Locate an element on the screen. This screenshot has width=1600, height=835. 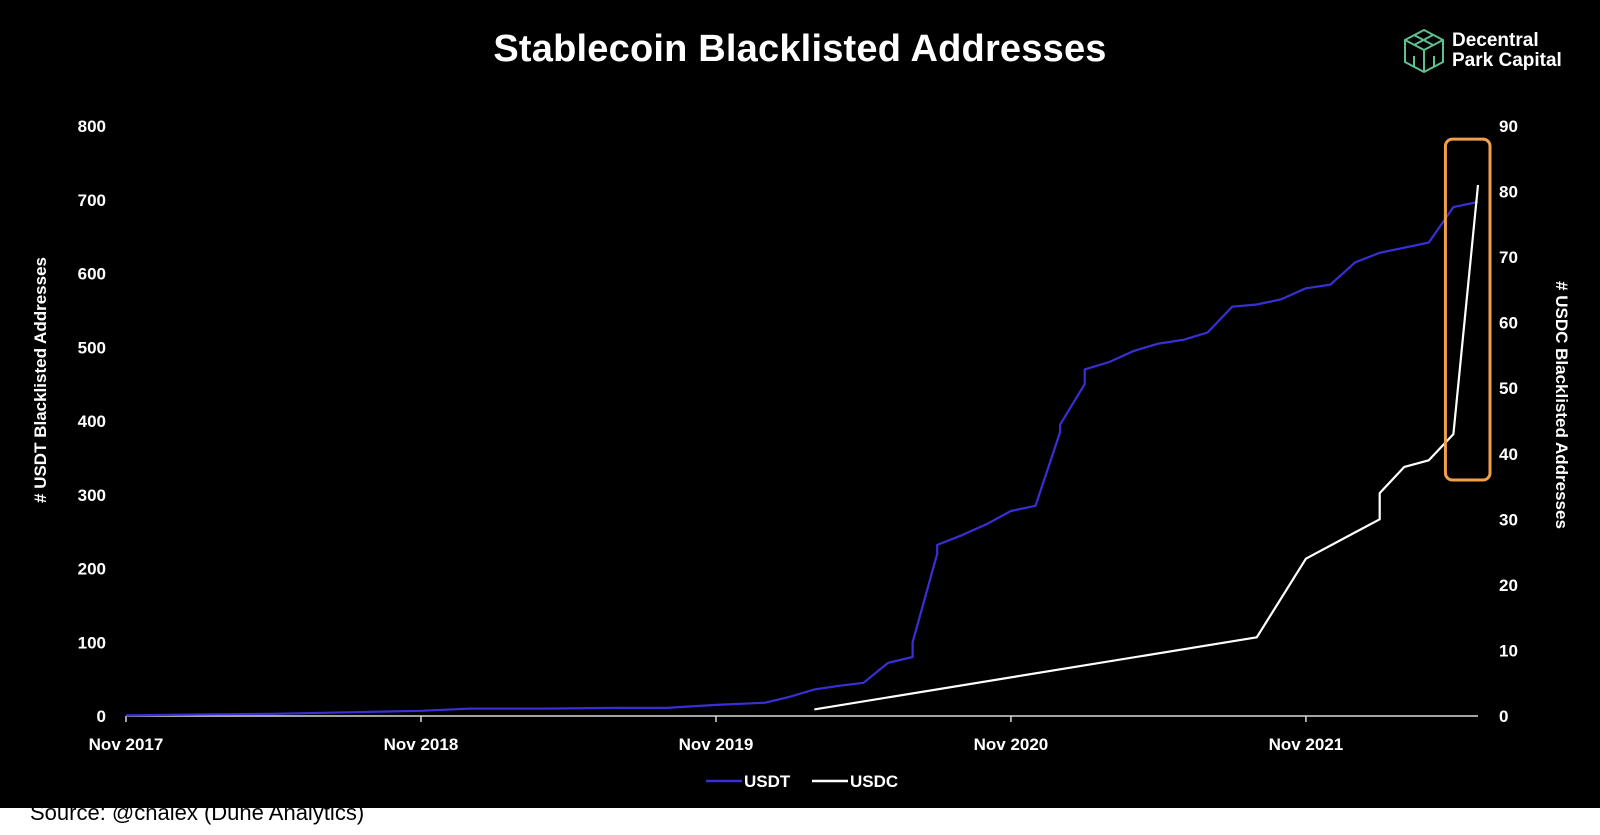
y-left-tick-label: 400 is located at coordinates (92, 421).